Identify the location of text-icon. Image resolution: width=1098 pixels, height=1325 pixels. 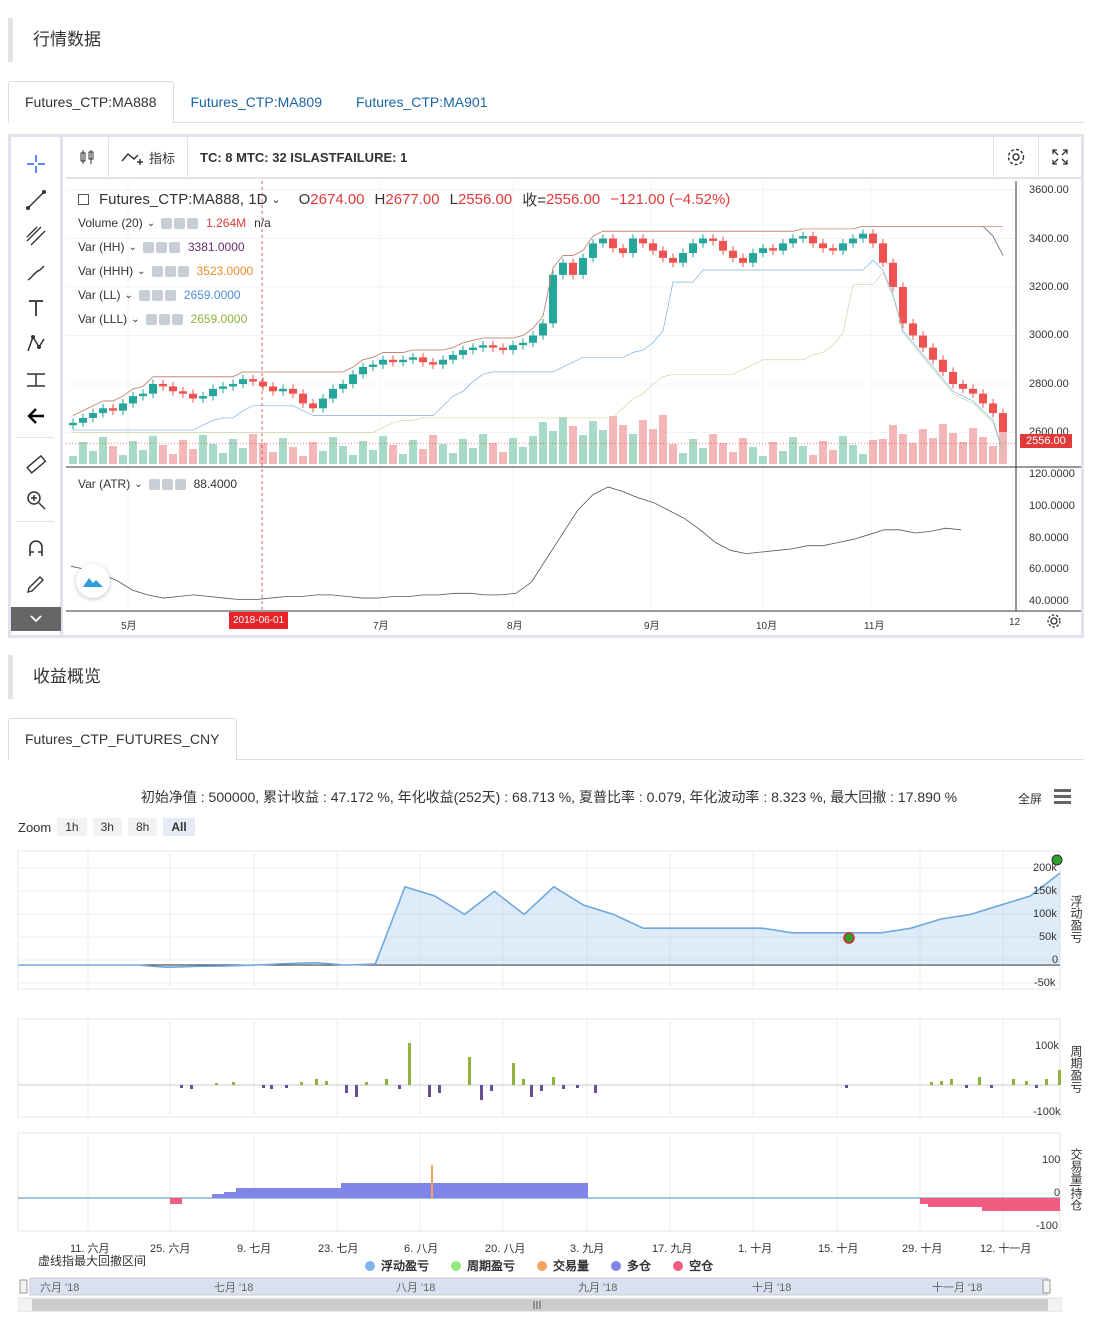
(36, 308).